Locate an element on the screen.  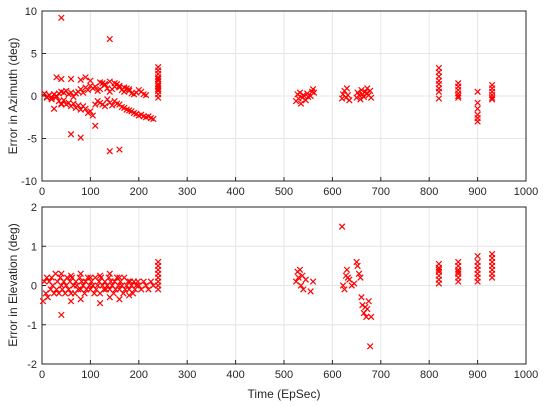
elevation-xtick-label: 200 is located at coordinates (139, 375).